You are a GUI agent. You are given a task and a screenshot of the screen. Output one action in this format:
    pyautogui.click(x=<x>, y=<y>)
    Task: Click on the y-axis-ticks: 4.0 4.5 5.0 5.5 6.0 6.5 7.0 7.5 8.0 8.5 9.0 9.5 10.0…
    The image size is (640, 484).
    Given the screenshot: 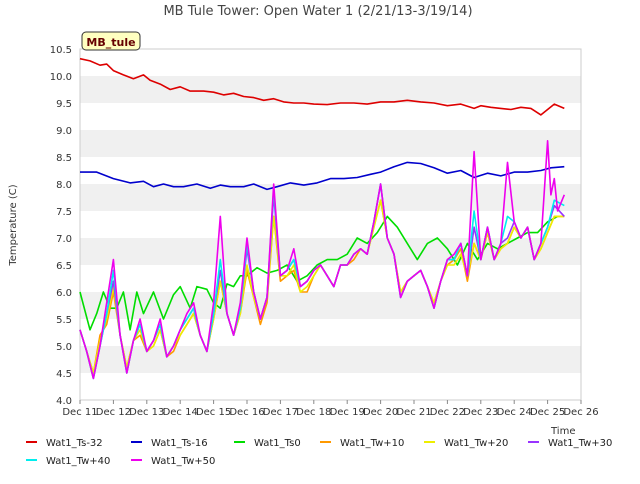 What is the action you would take?
    pyautogui.click(x=61, y=226)
    